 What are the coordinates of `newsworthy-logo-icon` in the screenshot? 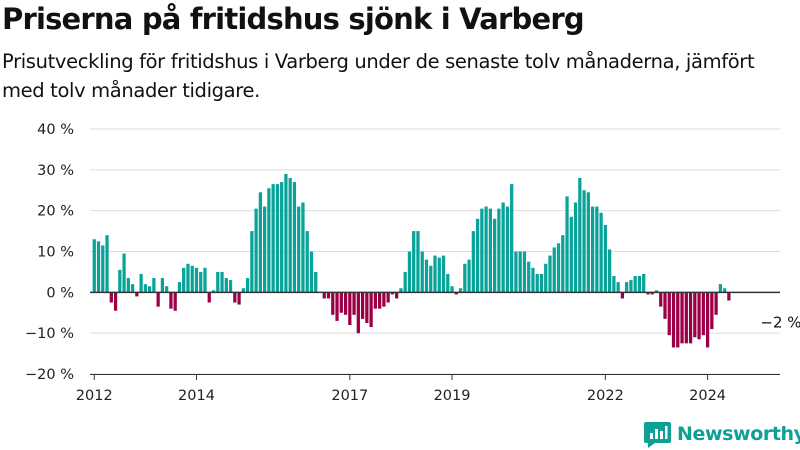 It's located at (657, 435).